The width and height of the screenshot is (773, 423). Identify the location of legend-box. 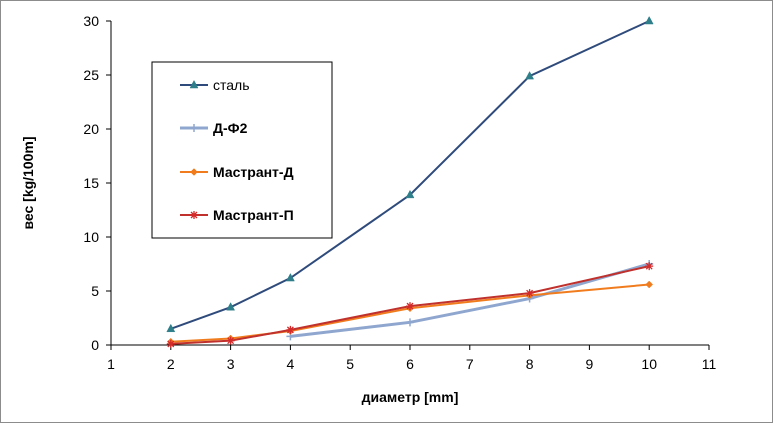
(242, 150).